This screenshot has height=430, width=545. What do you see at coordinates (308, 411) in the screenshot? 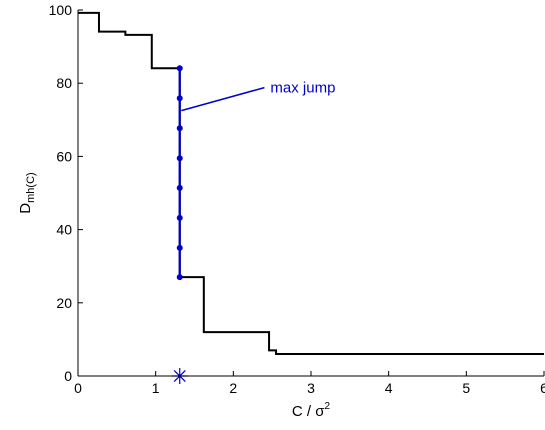
I see `x-axis-label-main: C / σ` at bounding box center [308, 411].